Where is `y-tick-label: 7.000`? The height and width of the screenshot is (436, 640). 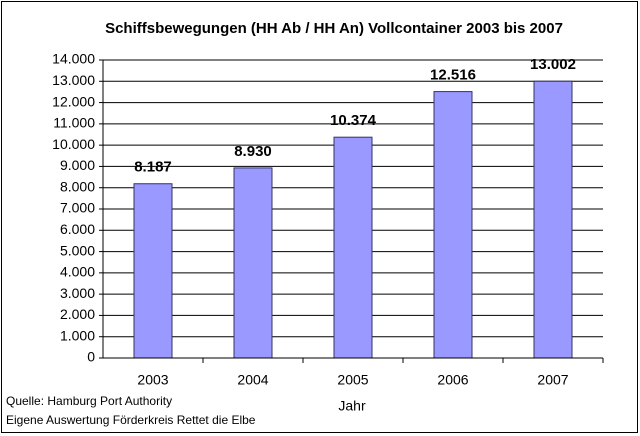 y-tick-label: 7.000 is located at coordinates (77, 208).